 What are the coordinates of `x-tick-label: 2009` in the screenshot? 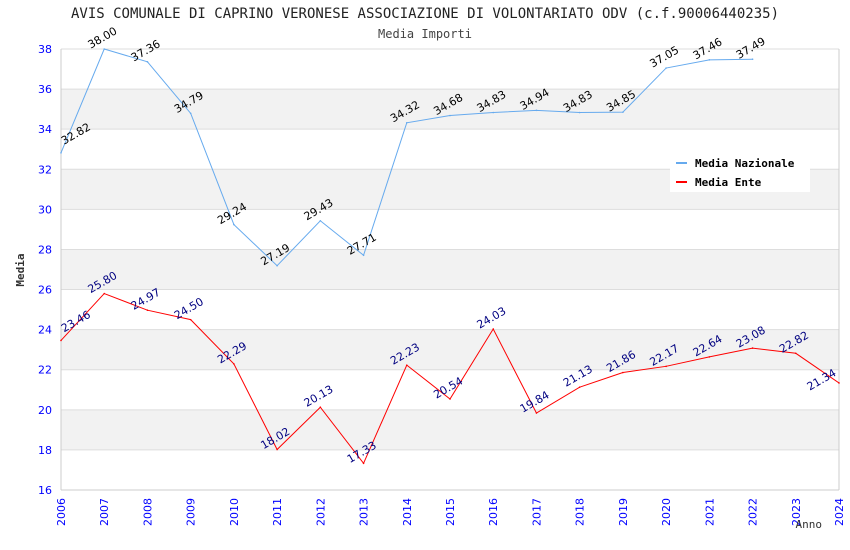 It's located at (191, 512).